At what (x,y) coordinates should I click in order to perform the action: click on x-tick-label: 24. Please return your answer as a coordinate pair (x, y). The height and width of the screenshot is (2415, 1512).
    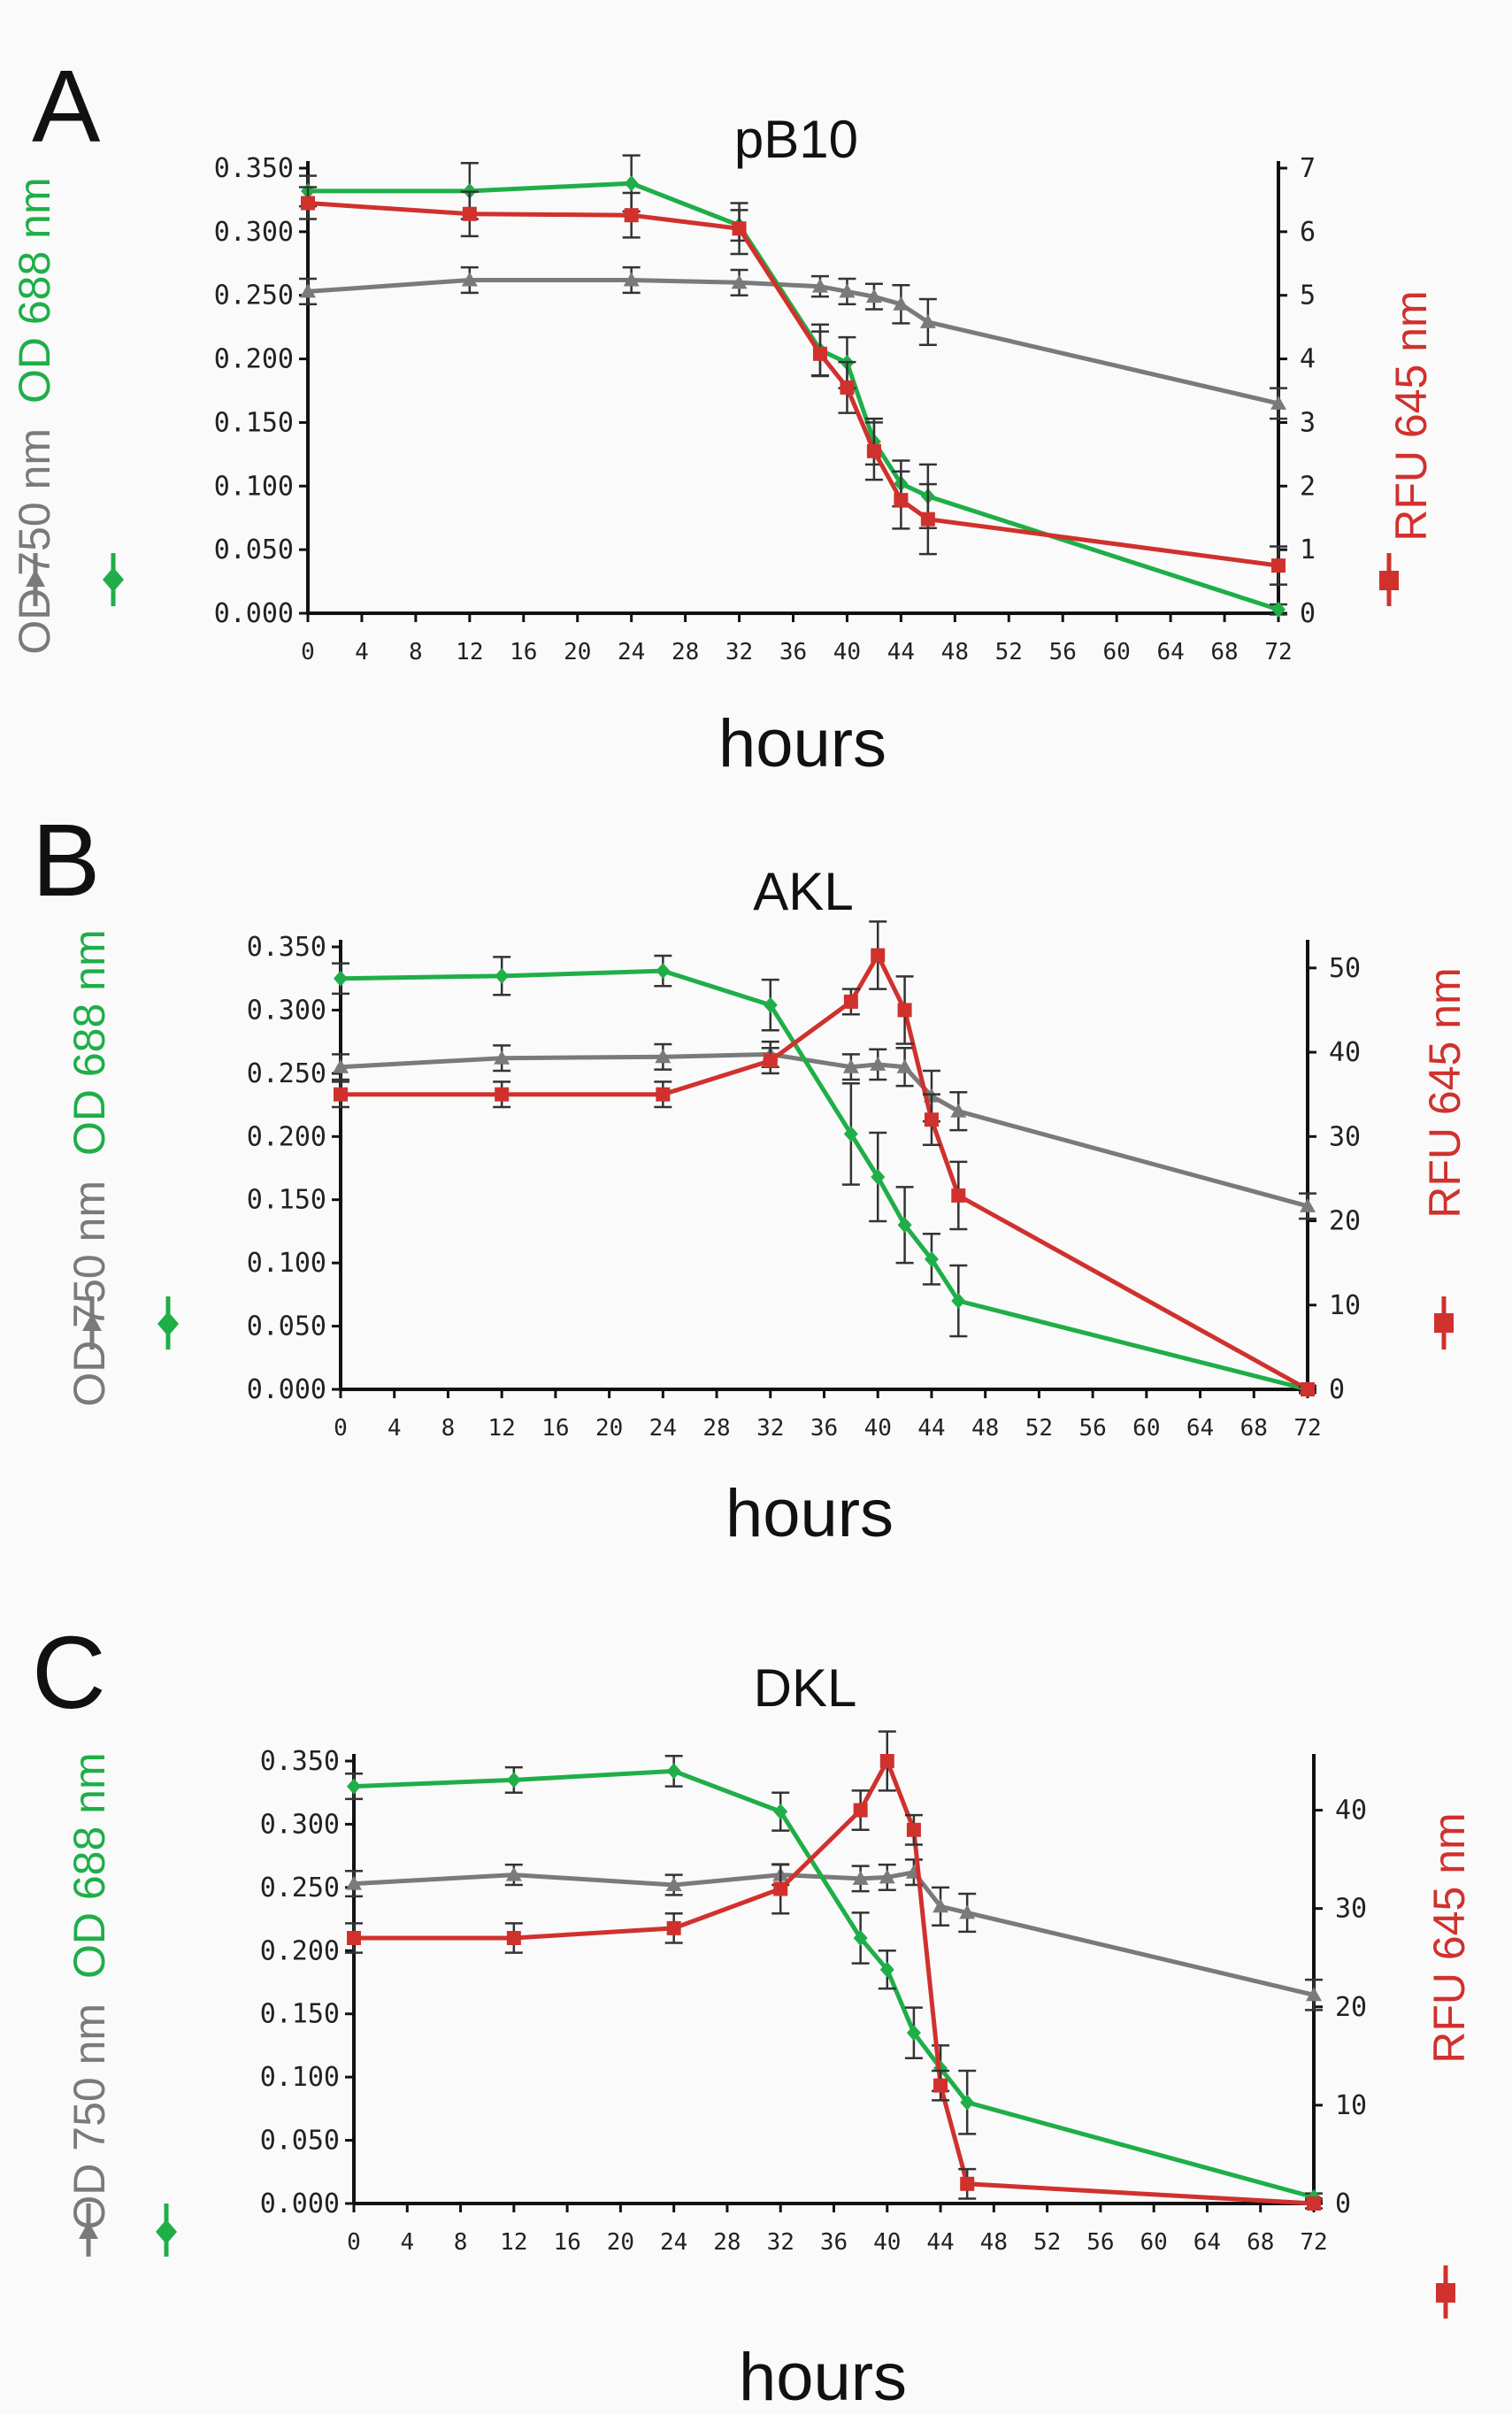
    Looking at the image, I should click on (673, 2242).